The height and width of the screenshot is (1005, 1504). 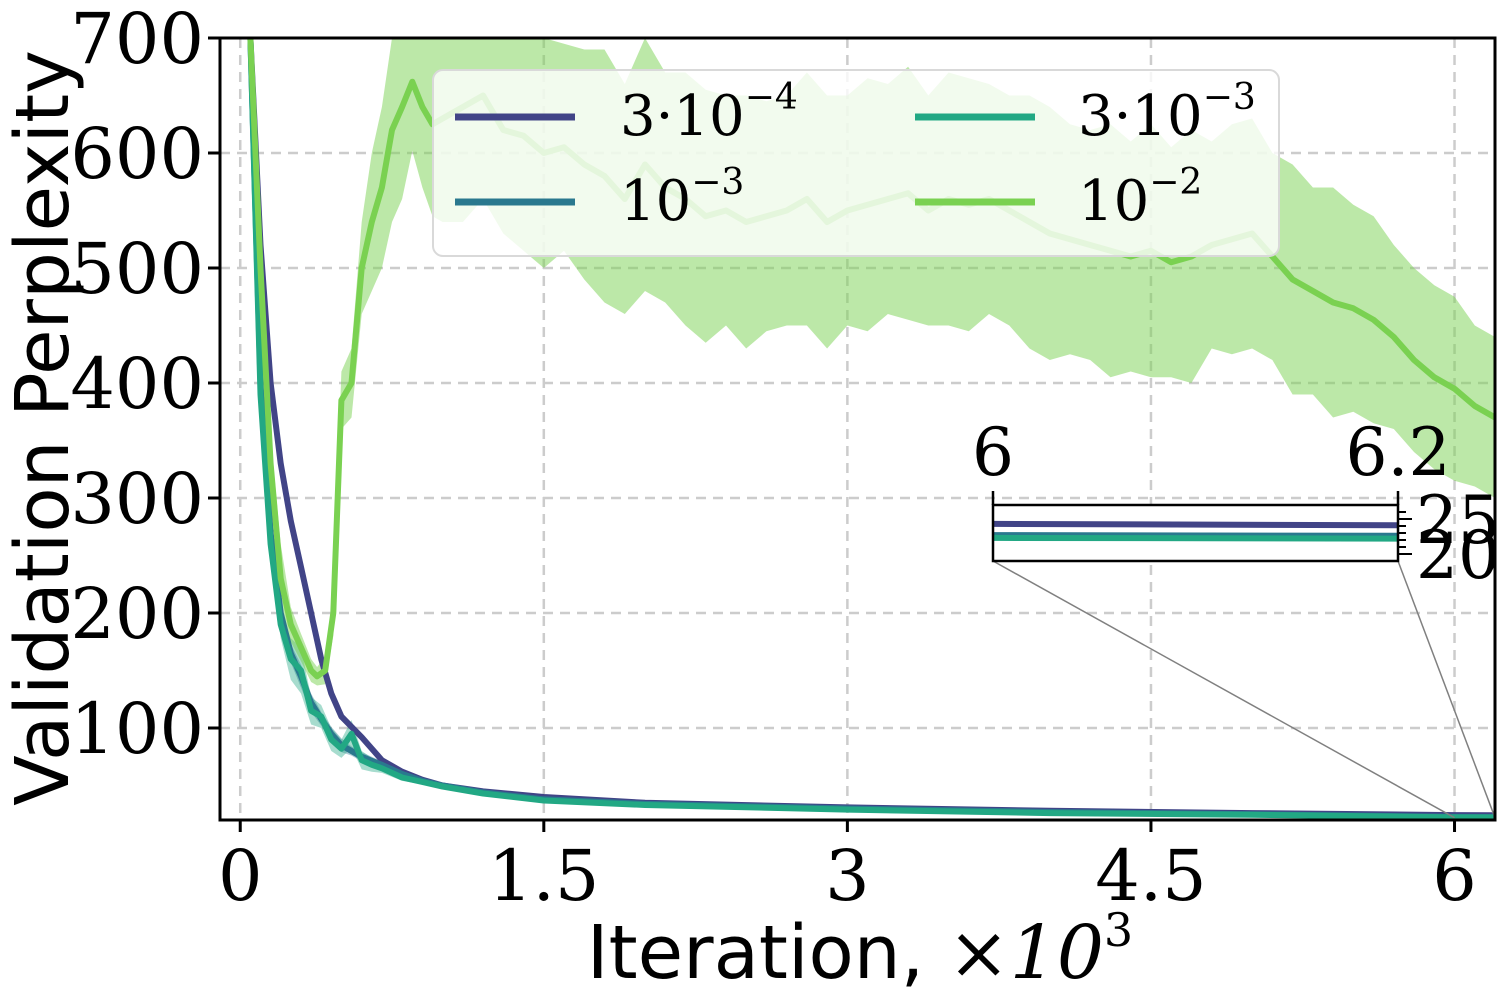 I want to click on y-tick-label-1: 200, so click(x=137, y=614).